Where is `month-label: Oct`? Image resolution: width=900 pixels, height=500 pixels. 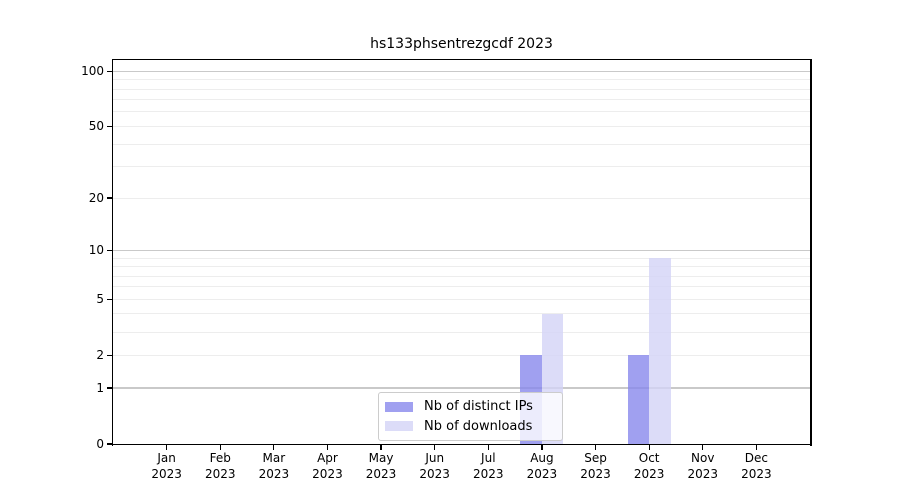
month-label: Oct is located at coordinates (649, 458).